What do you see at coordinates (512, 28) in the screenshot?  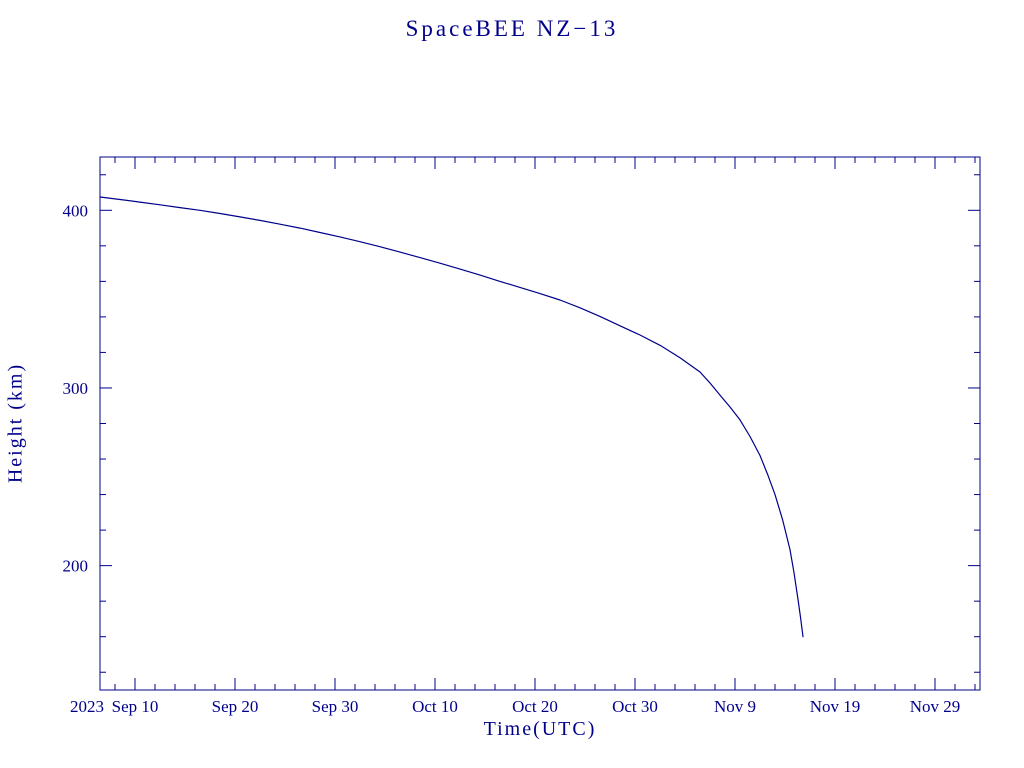 I see `chart-title: SpaceBEE NZ−13` at bounding box center [512, 28].